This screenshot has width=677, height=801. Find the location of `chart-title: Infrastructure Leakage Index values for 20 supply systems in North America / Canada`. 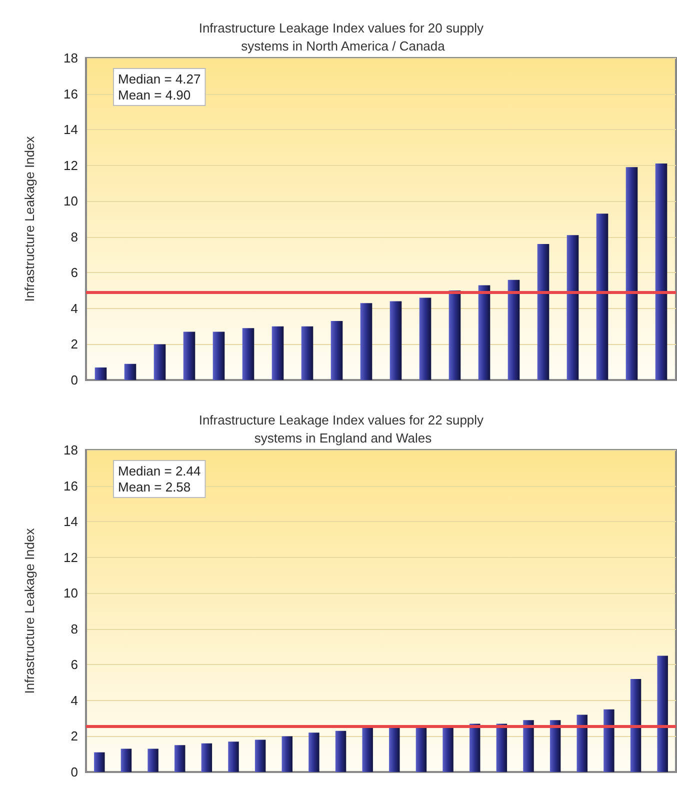

chart-title: Infrastructure Leakage Index values for 20 supply systems in North America / Canada is located at coordinates (343, 37).